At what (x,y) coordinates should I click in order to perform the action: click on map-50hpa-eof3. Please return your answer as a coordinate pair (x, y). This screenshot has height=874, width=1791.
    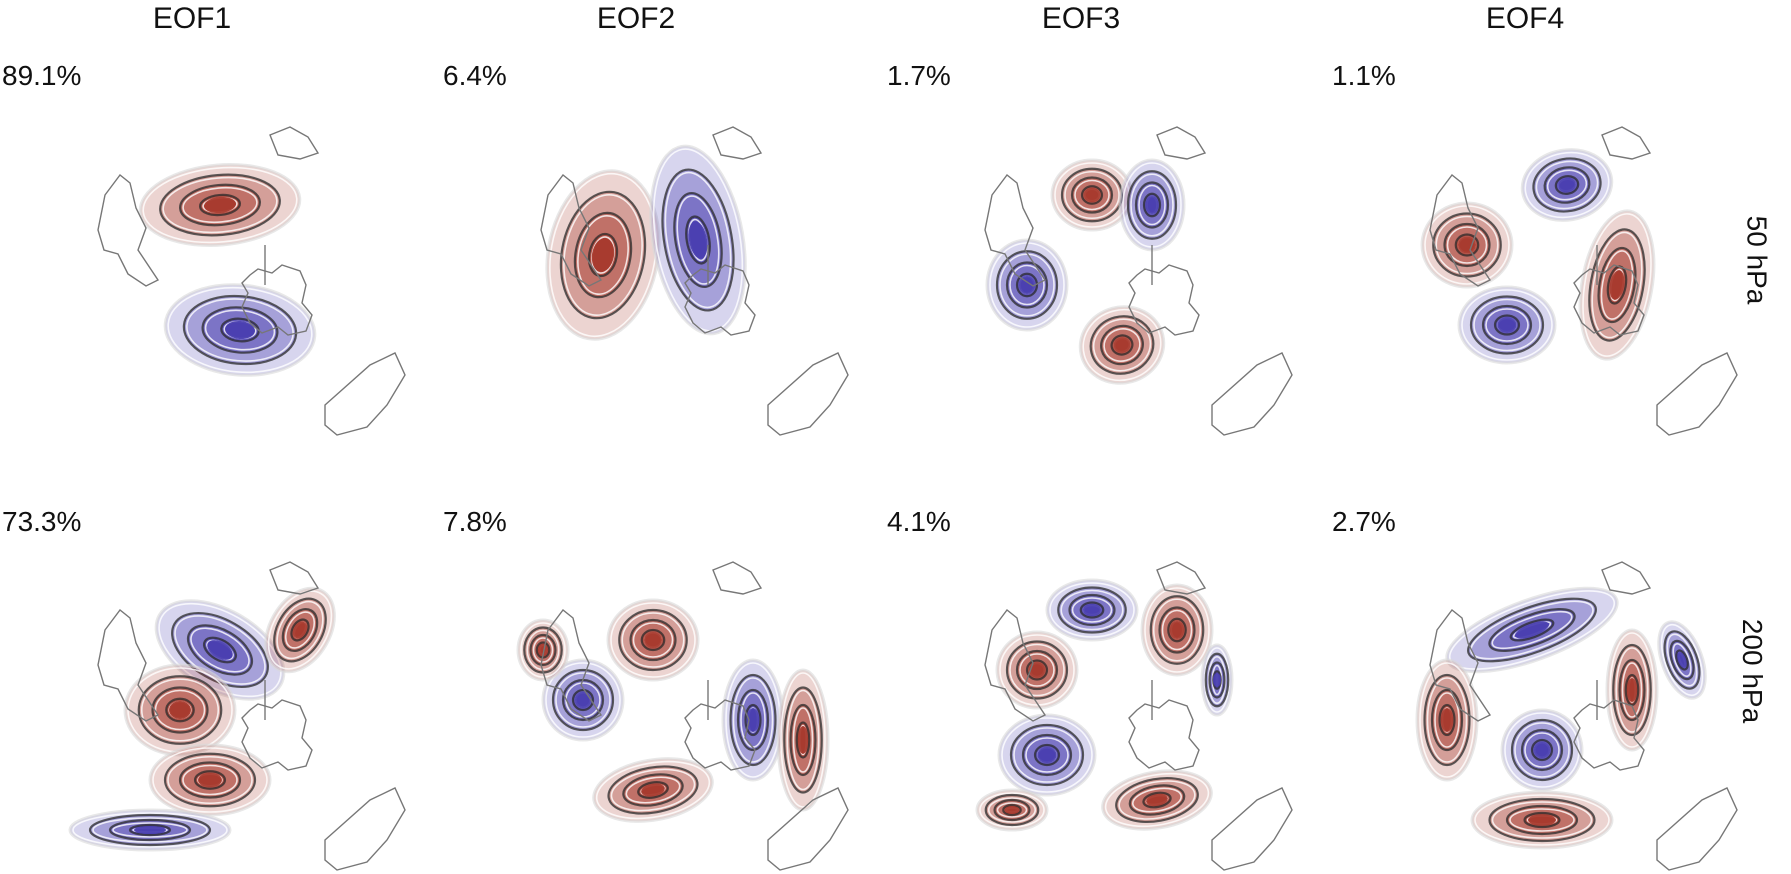
    Looking at the image, I should click on (1138, 281).